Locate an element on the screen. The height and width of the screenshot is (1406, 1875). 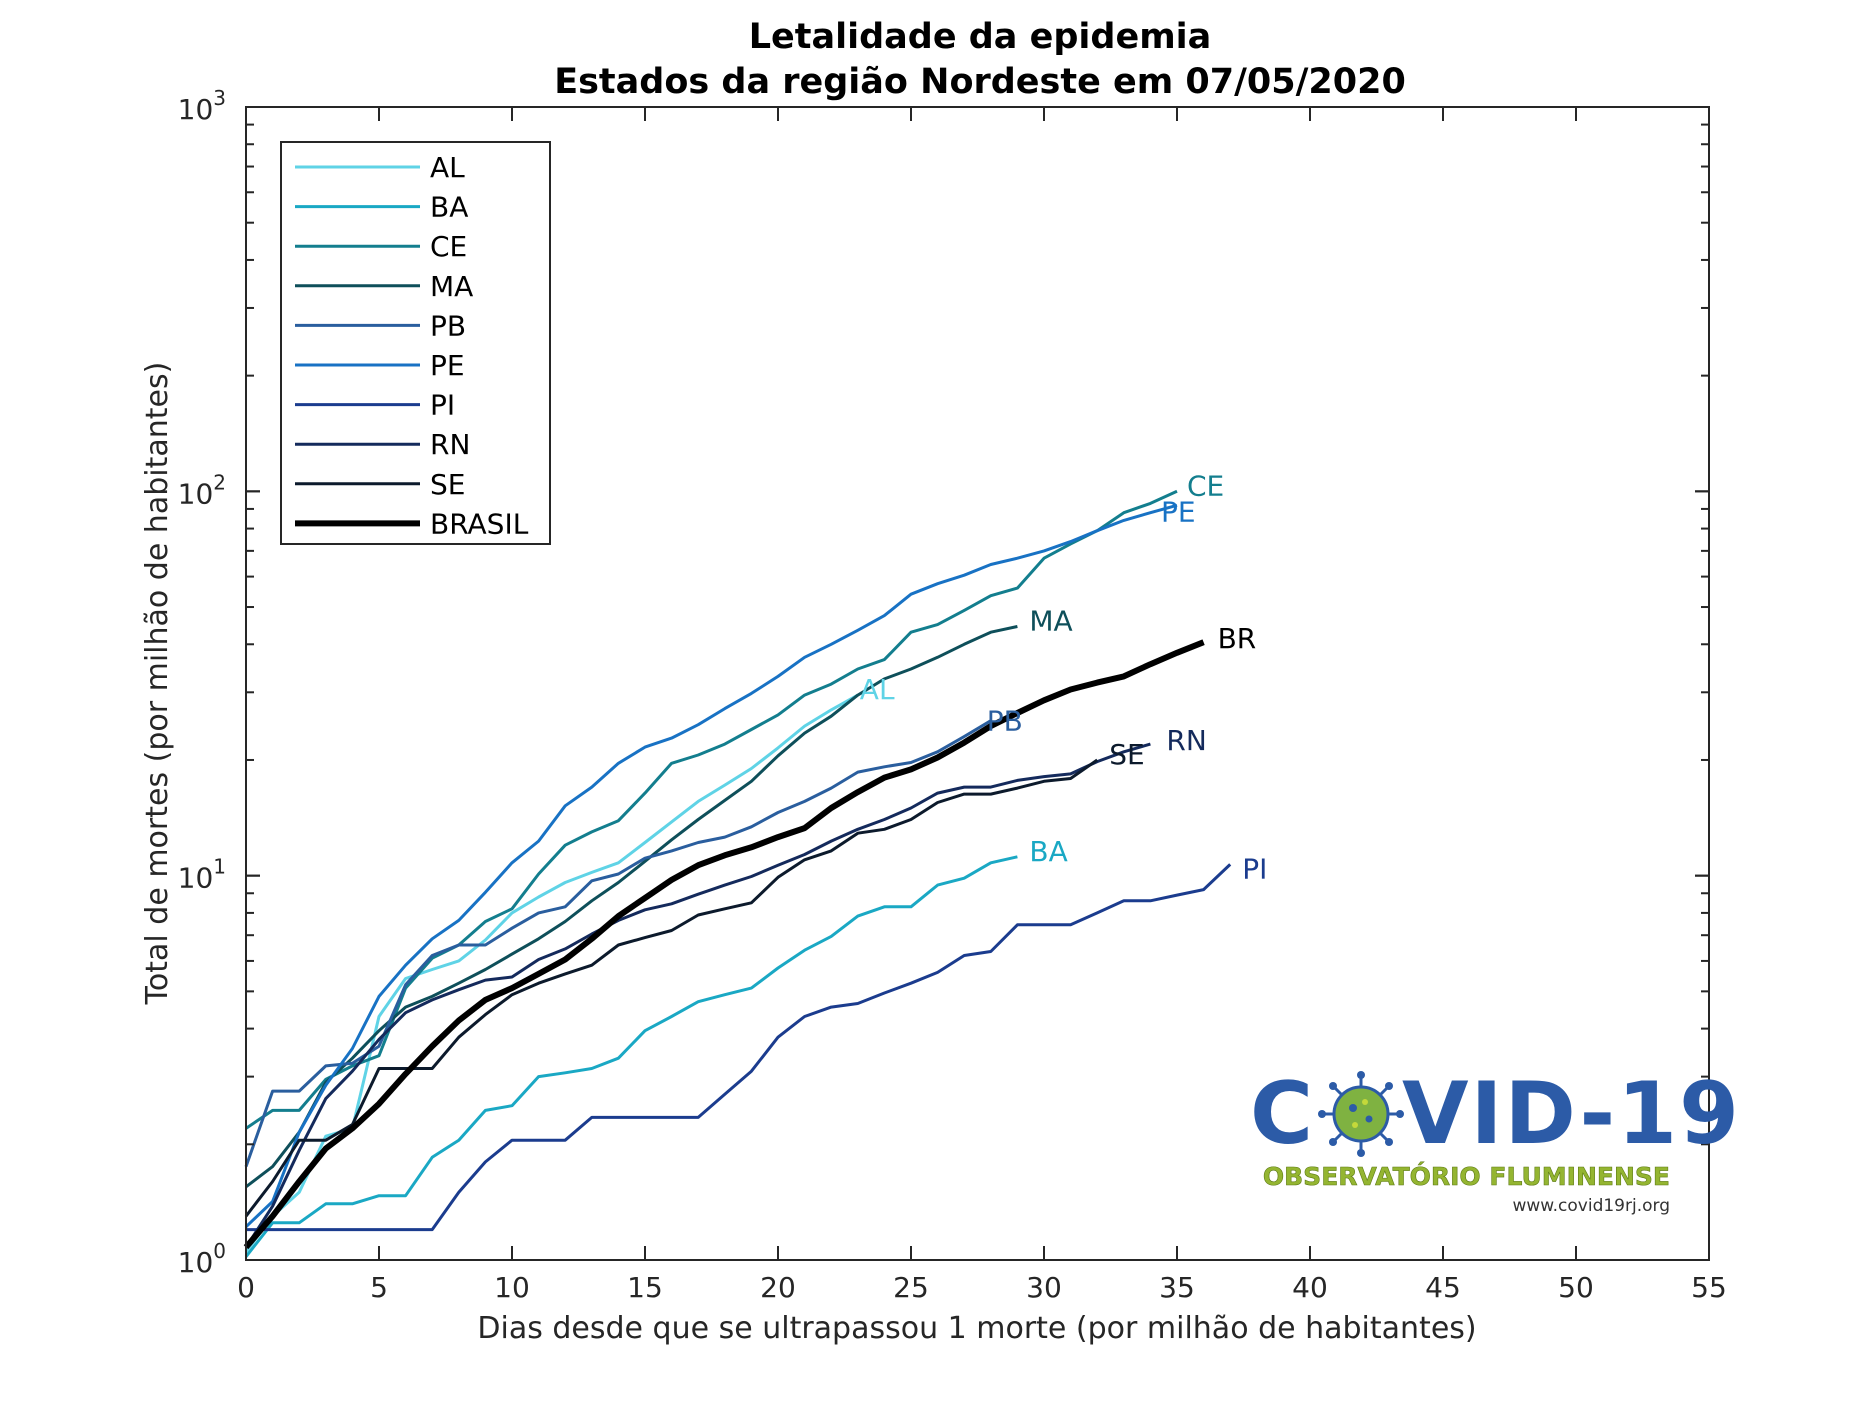
virus-icon is located at coordinates (1361, 1114).